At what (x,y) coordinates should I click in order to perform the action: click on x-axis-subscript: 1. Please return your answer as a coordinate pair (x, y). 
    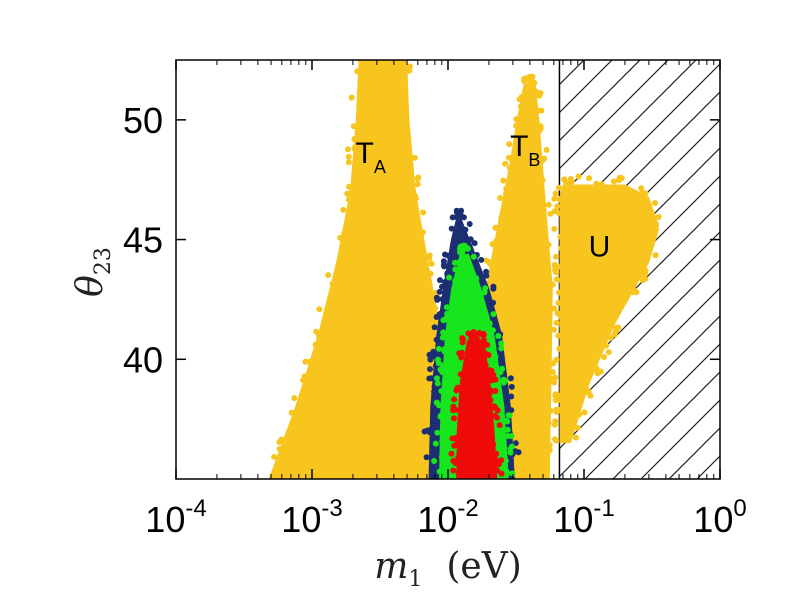
    Looking at the image, I should click on (415, 579).